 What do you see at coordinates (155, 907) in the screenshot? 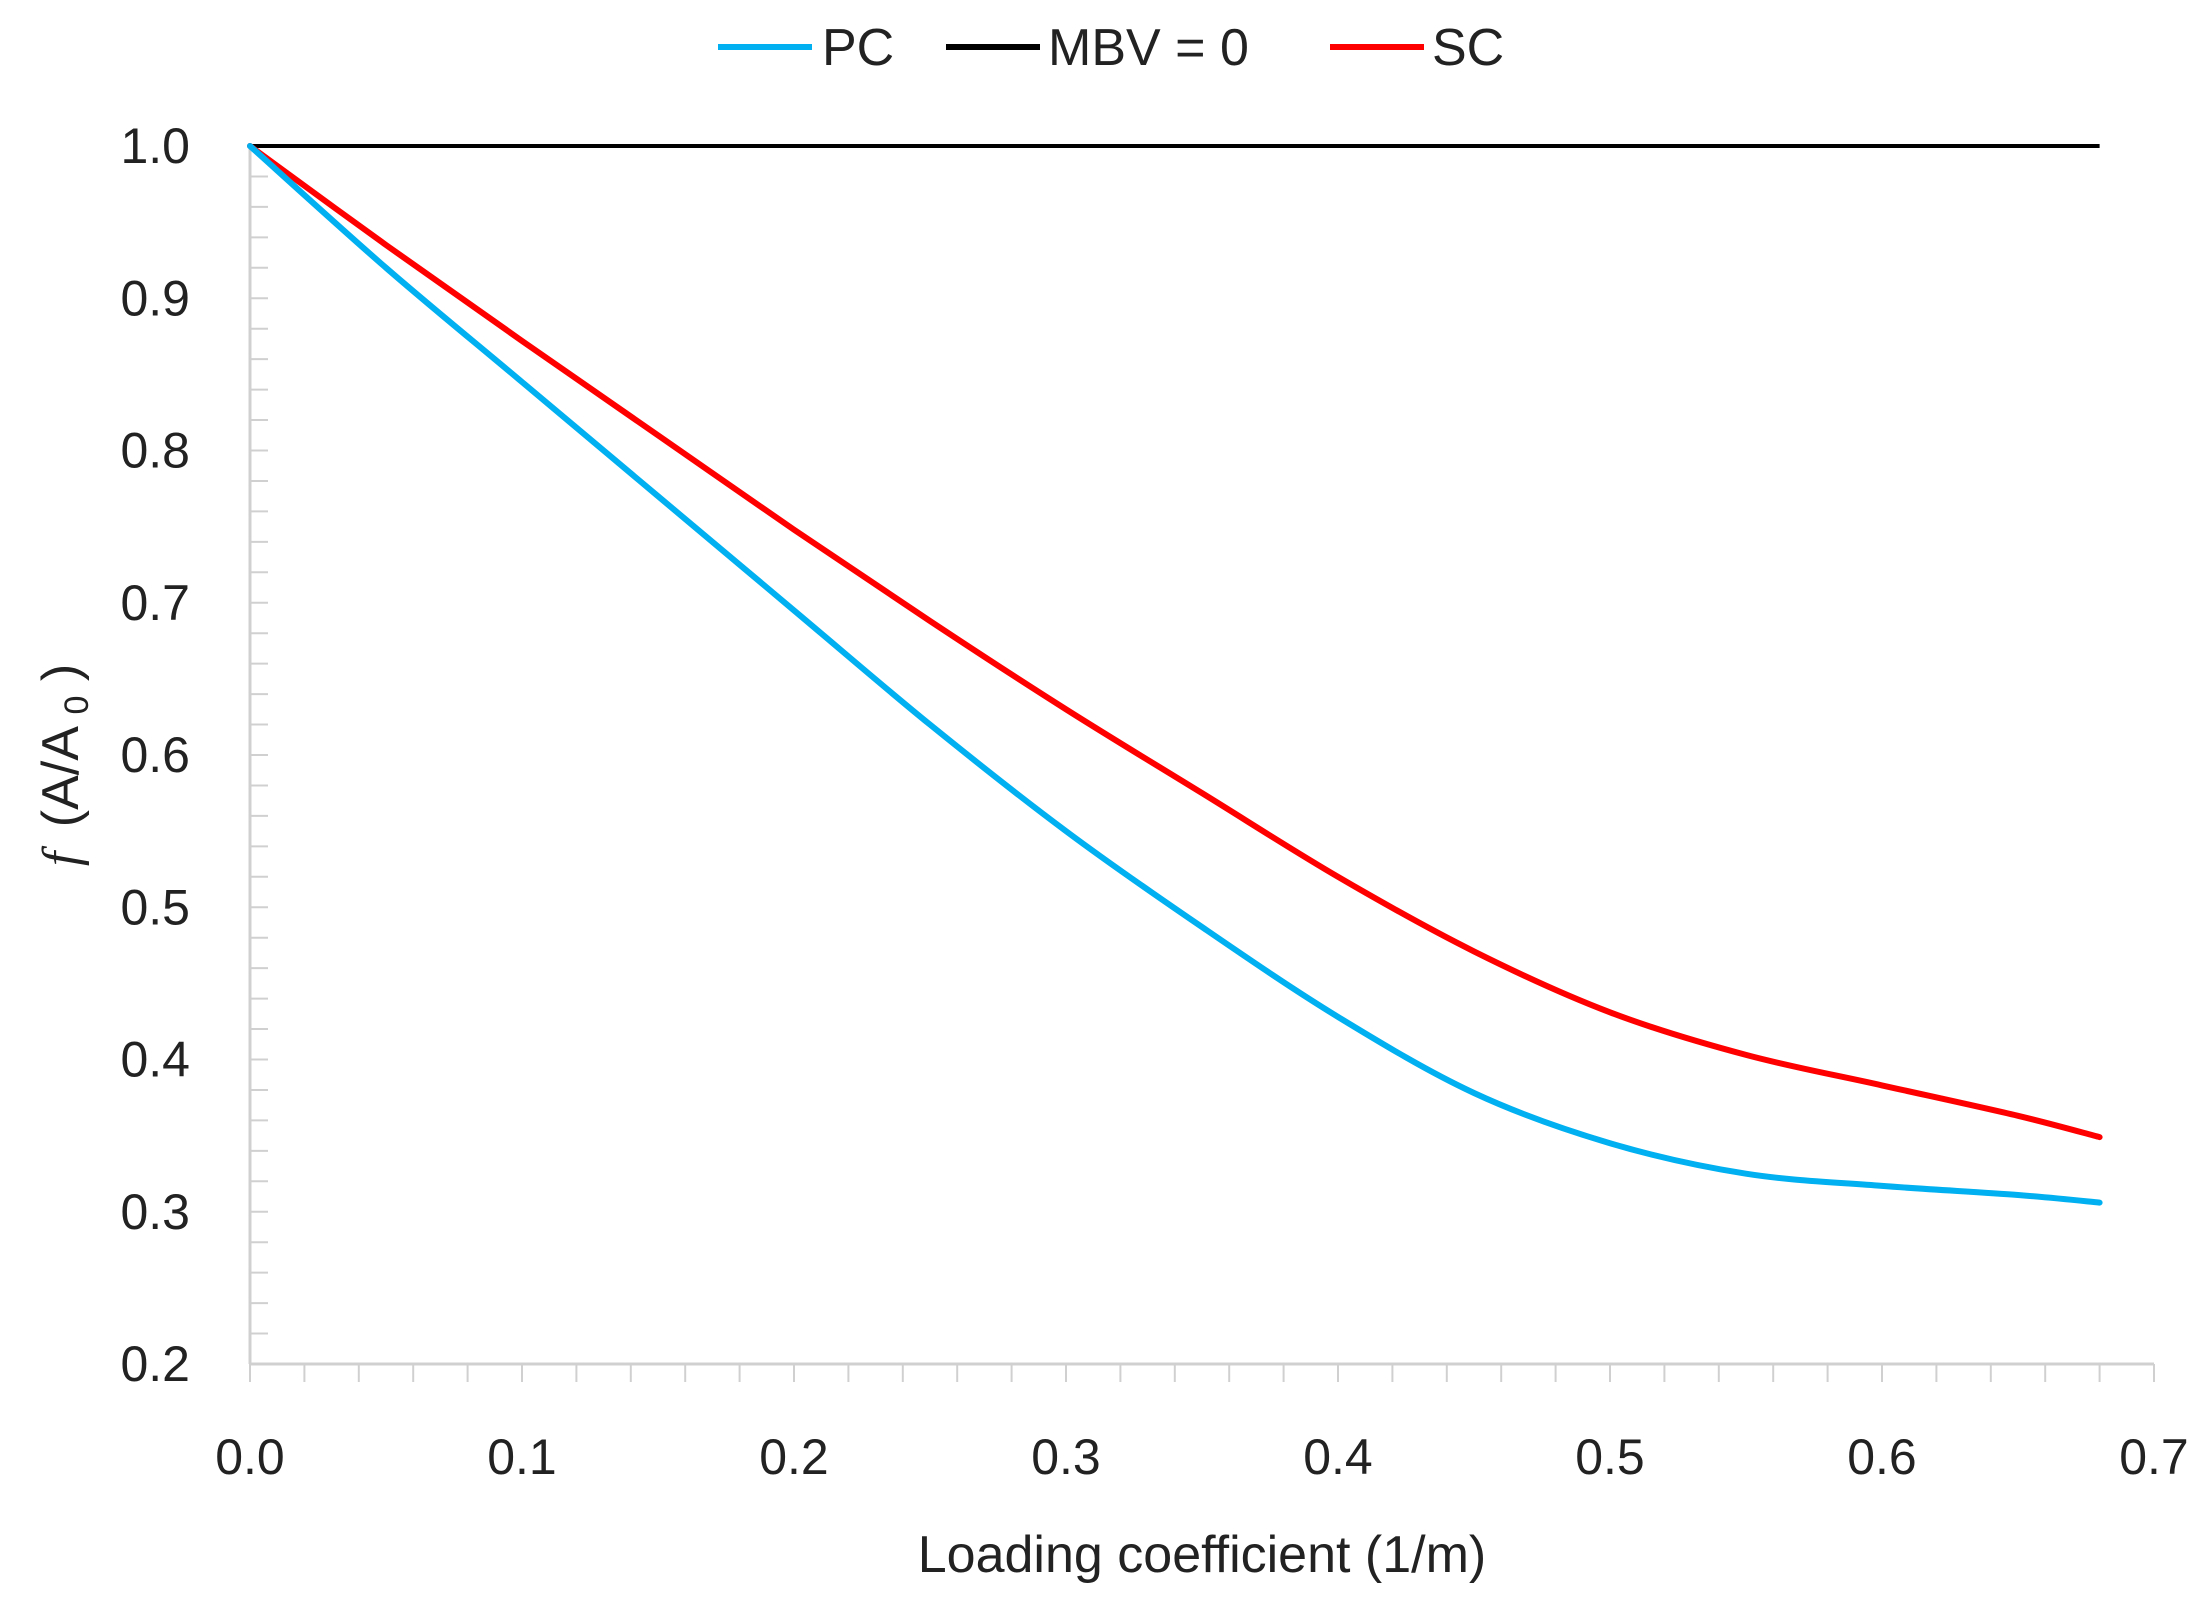
I see `y-tick-label: 0.5` at bounding box center [155, 907].